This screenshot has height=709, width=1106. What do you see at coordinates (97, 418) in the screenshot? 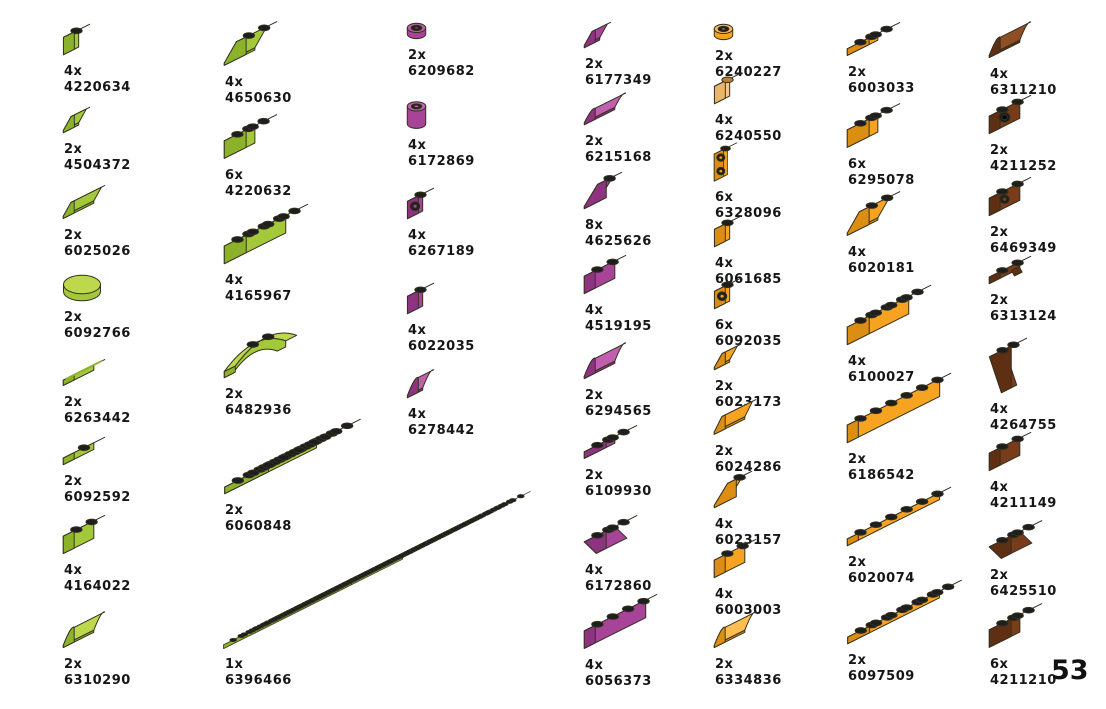
I see `part-number: 6263442` at bounding box center [97, 418].